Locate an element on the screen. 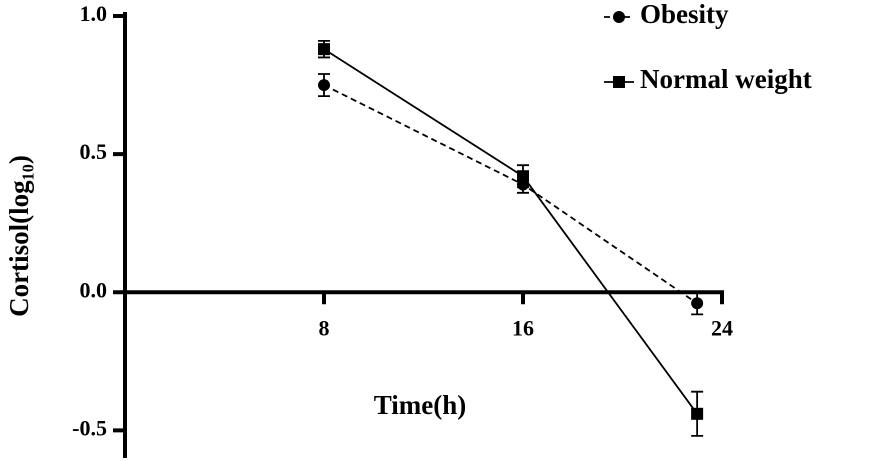  x-tick-label: 16 is located at coordinates (523, 327).